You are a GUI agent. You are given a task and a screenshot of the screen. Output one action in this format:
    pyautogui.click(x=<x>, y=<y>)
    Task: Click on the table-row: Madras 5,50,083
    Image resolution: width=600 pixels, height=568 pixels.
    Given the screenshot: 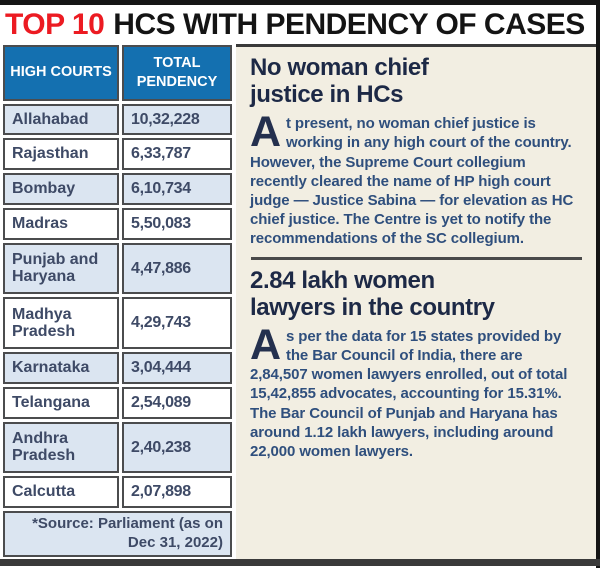 What is the action you would take?
    pyautogui.click(x=117, y=223)
    